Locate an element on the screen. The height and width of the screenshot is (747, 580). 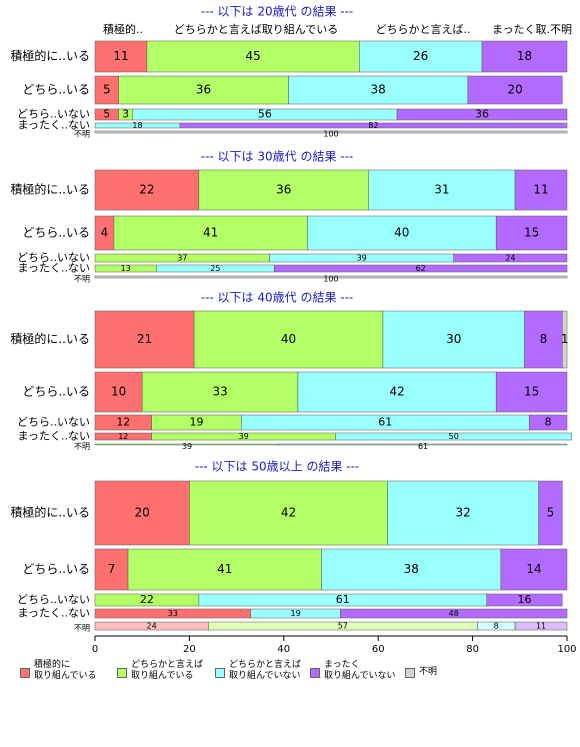
data-label: 11 is located at coordinates (541, 626).